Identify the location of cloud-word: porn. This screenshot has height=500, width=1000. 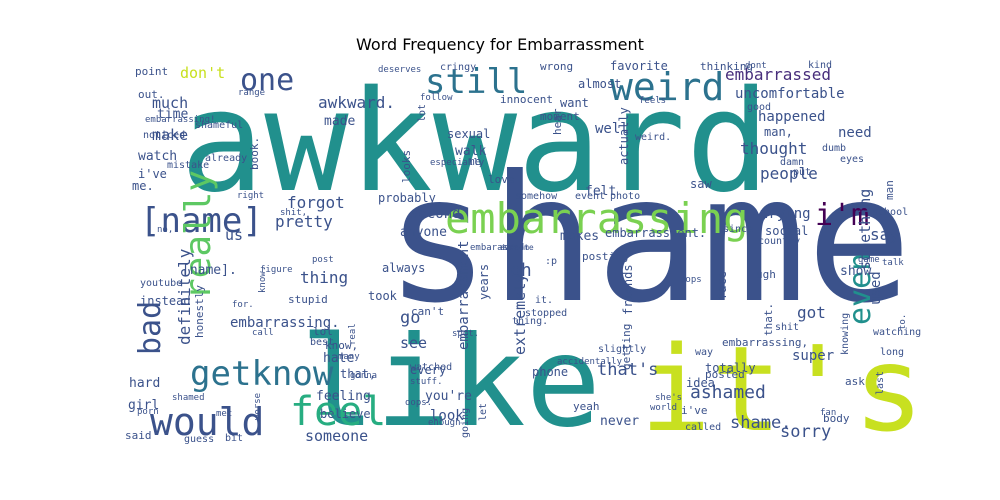
(148, 412).